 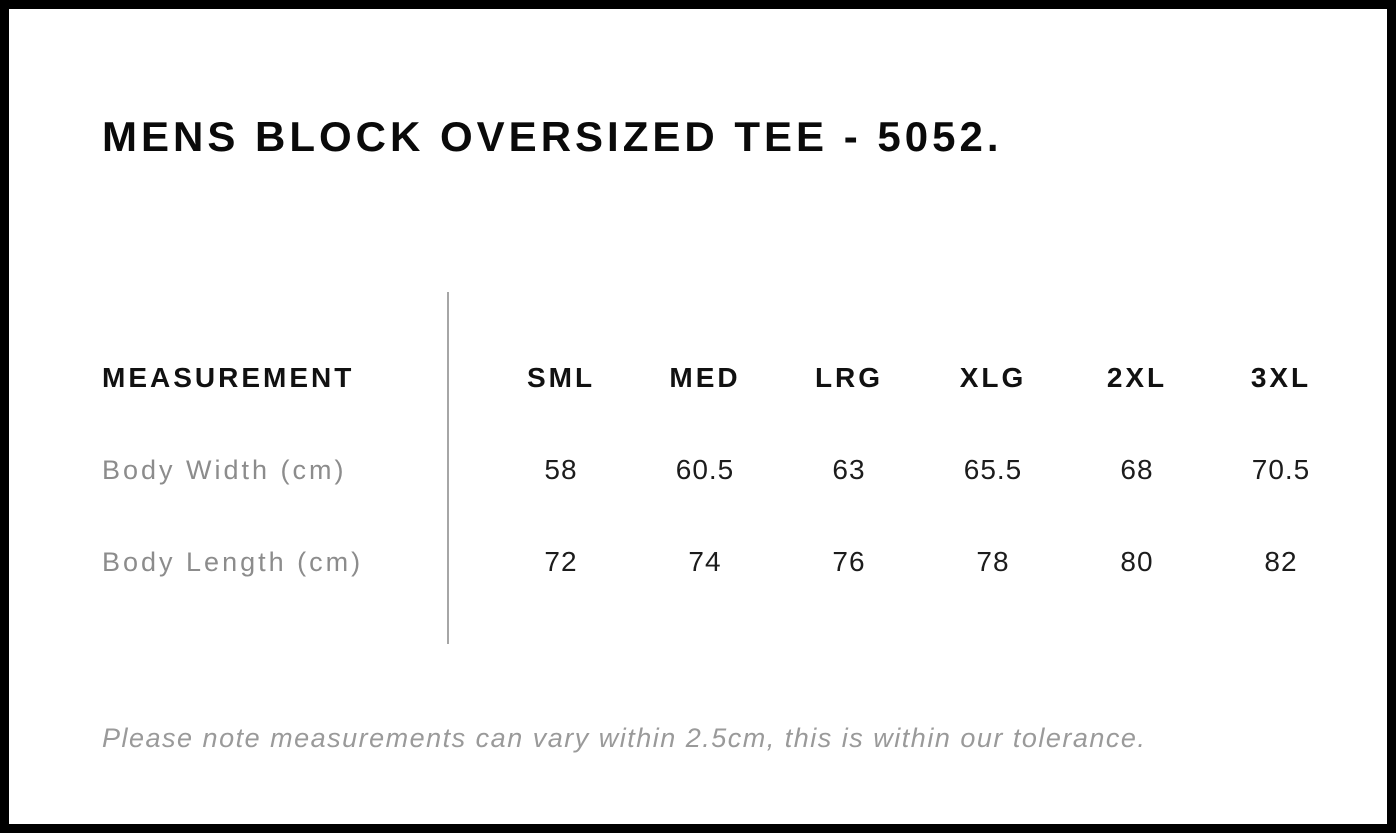 What do you see at coordinates (1137, 469) in the screenshot?
I see `body-width-2xl: 68` at bounding box center [1137, 469].